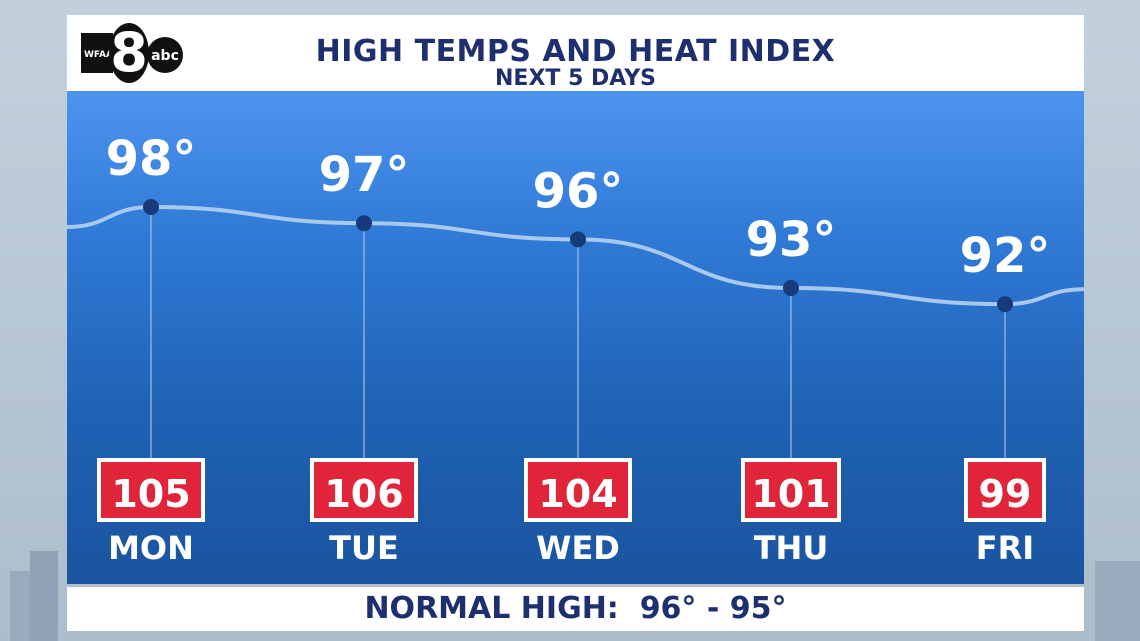 The image size is (1140, 641). Describe the element at coordinates (491, 608) in the screenshot. I see `normal-high-label: NORMAL HIGH:` at that location.